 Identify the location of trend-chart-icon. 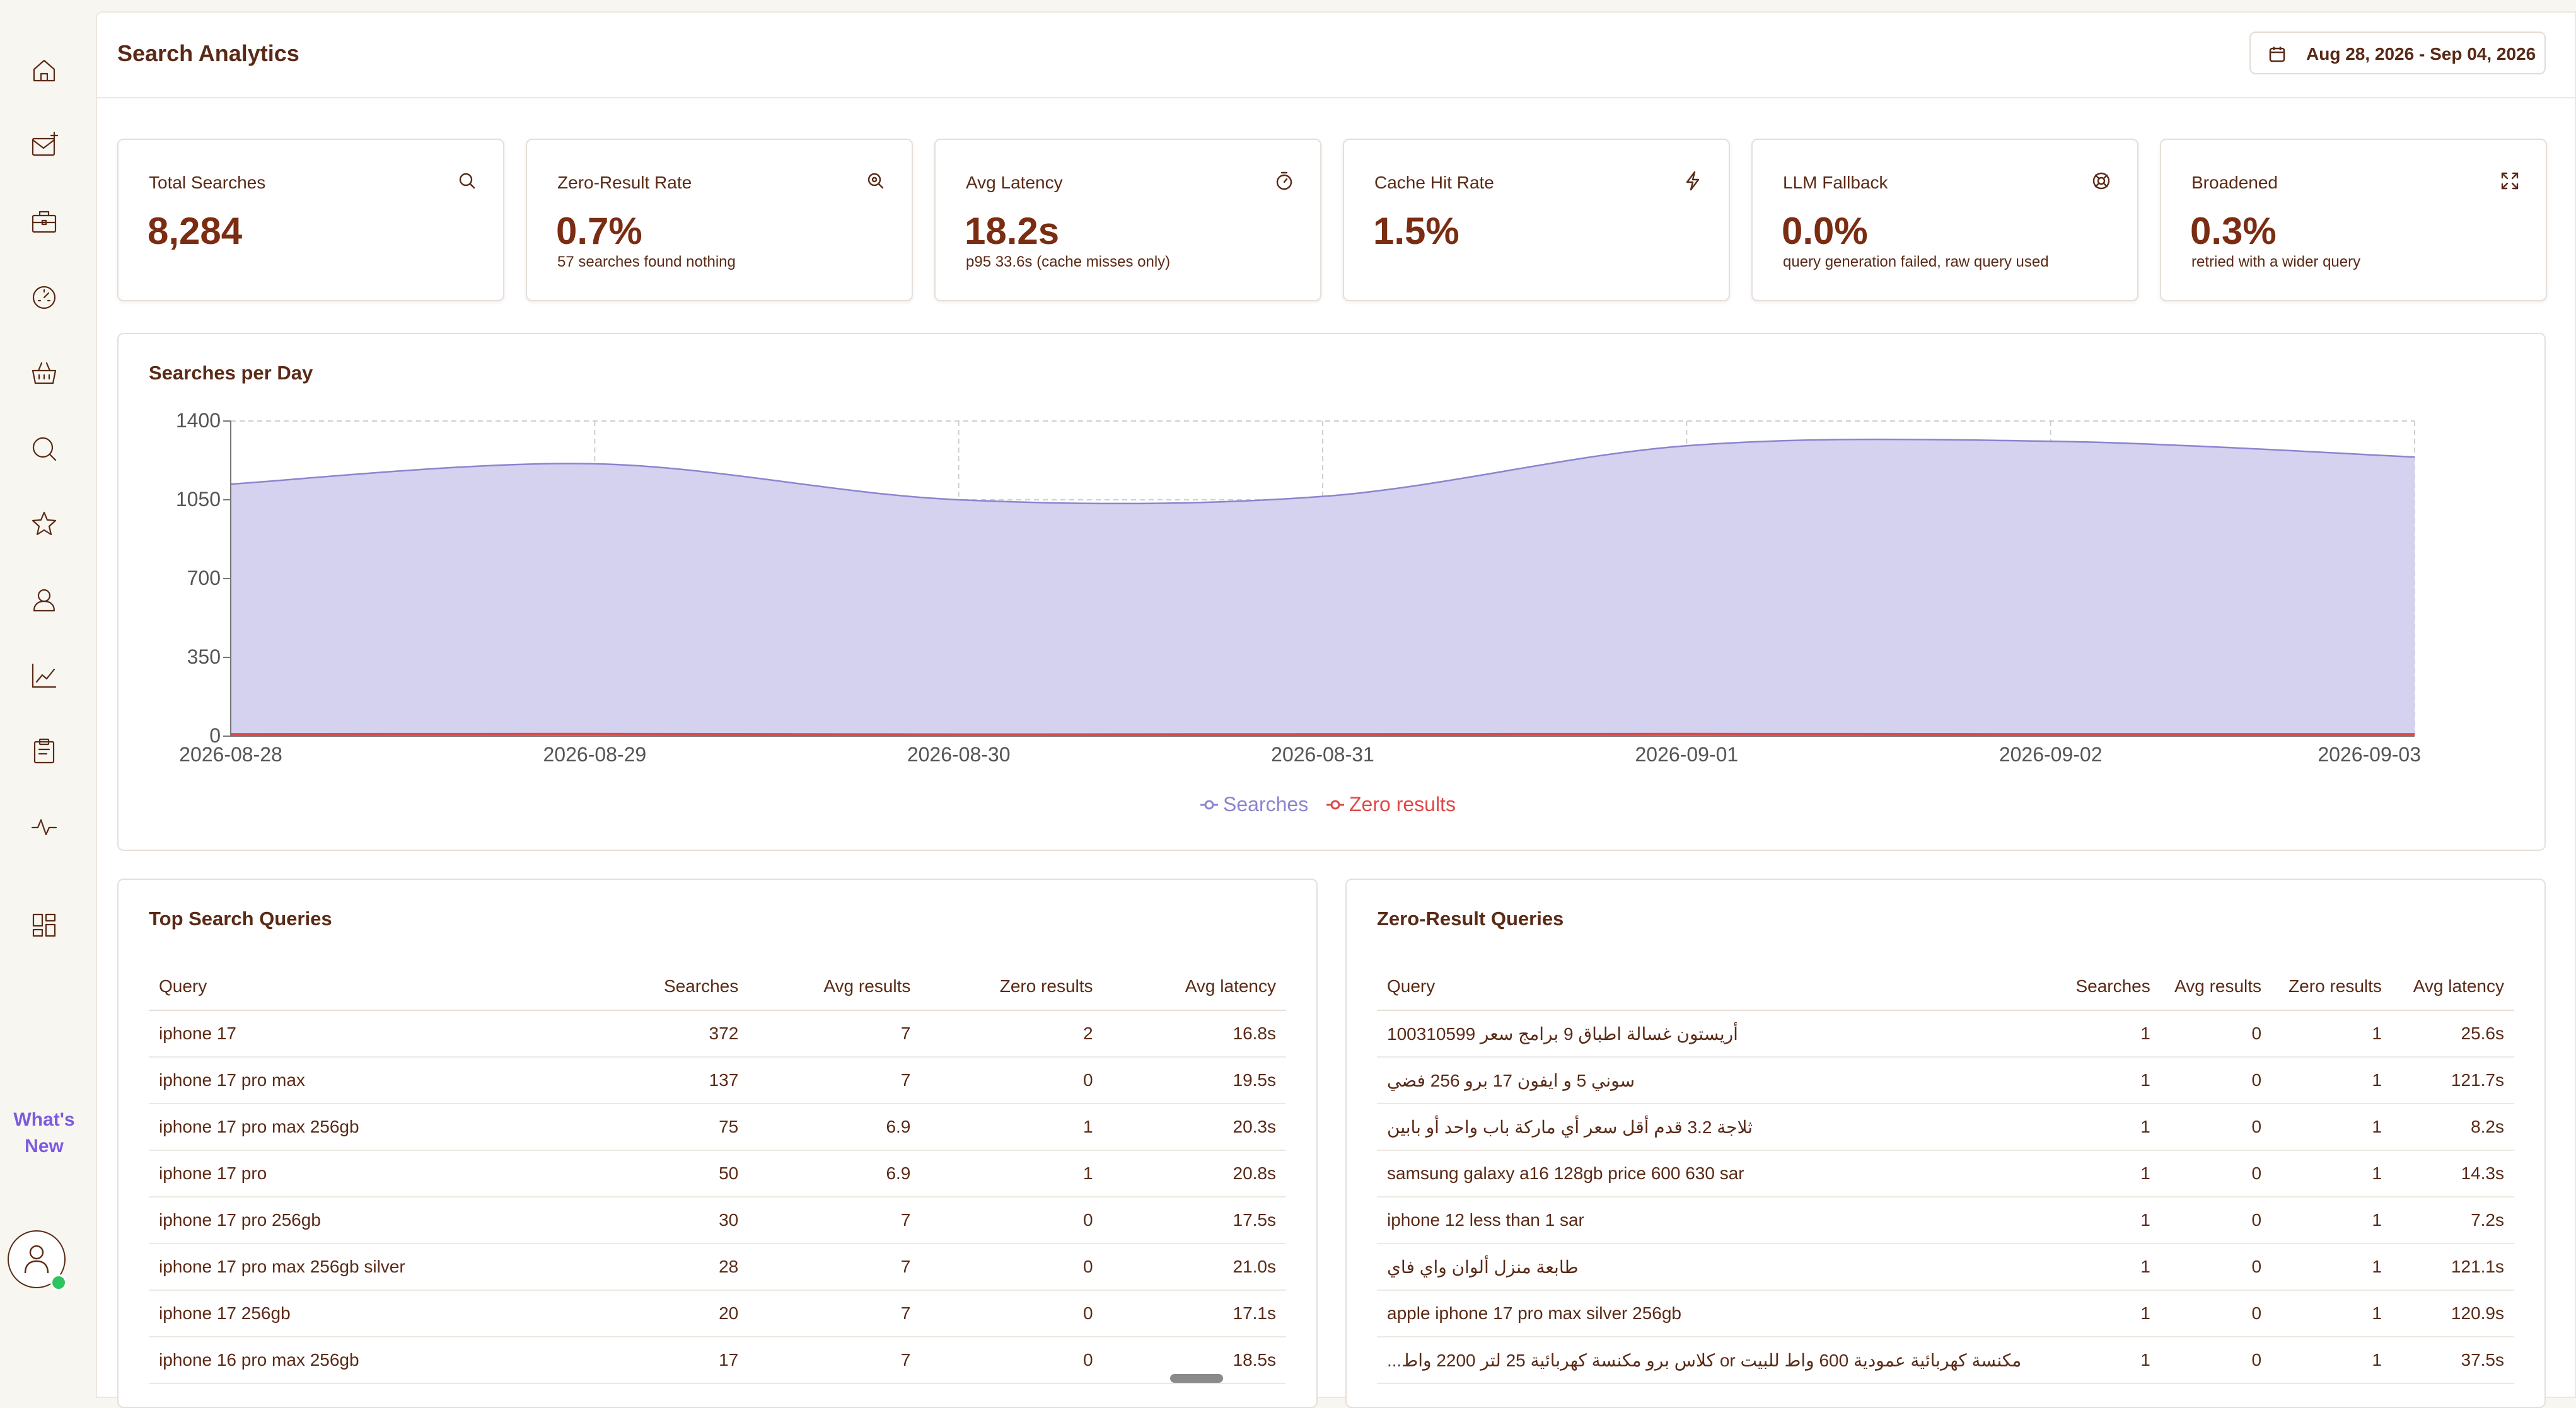
(44, 675).